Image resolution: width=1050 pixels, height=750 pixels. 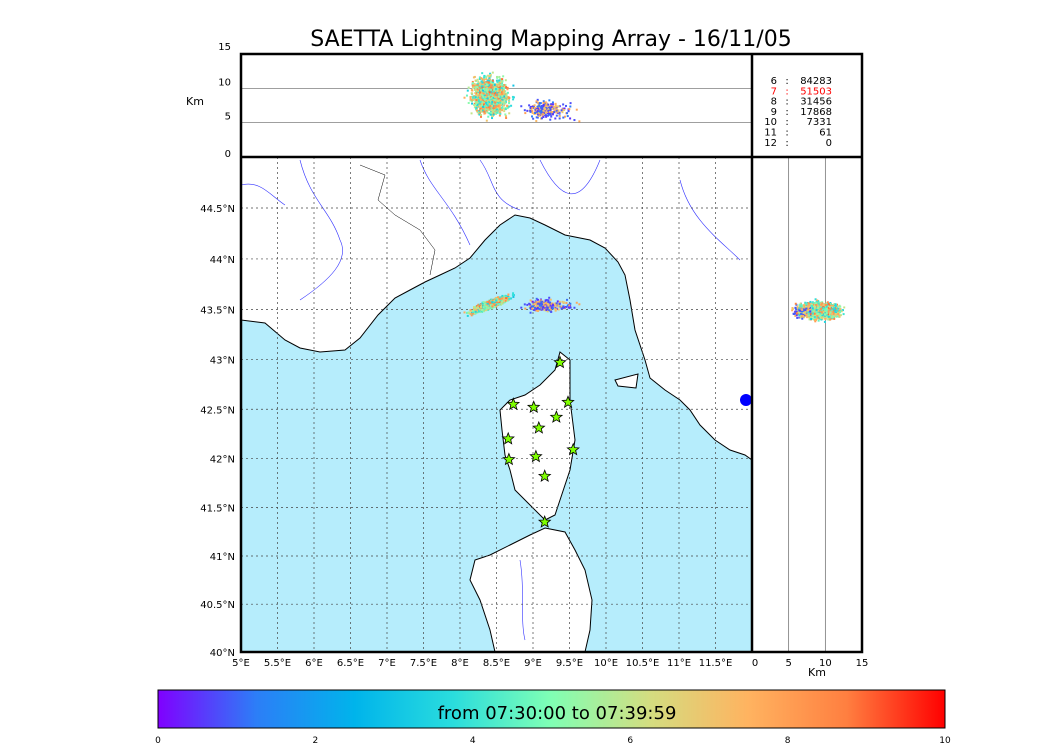 I want to click on alt-tick-label: 15, so click(x=224, y=47).